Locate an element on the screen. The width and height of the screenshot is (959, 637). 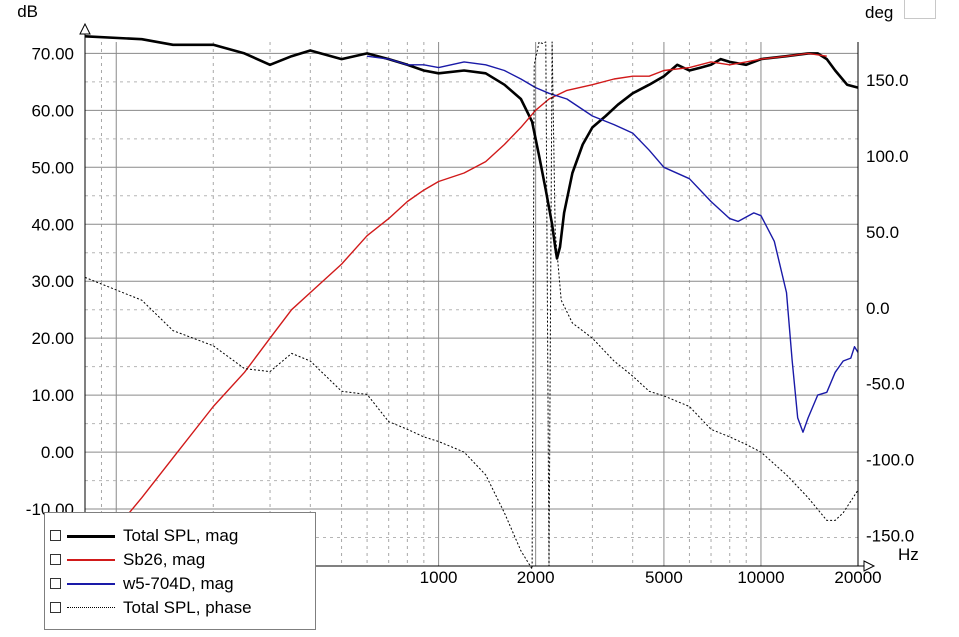
legend-item-w5-704d-mag: w5-704D, mag is located at coordinates (180, 584).